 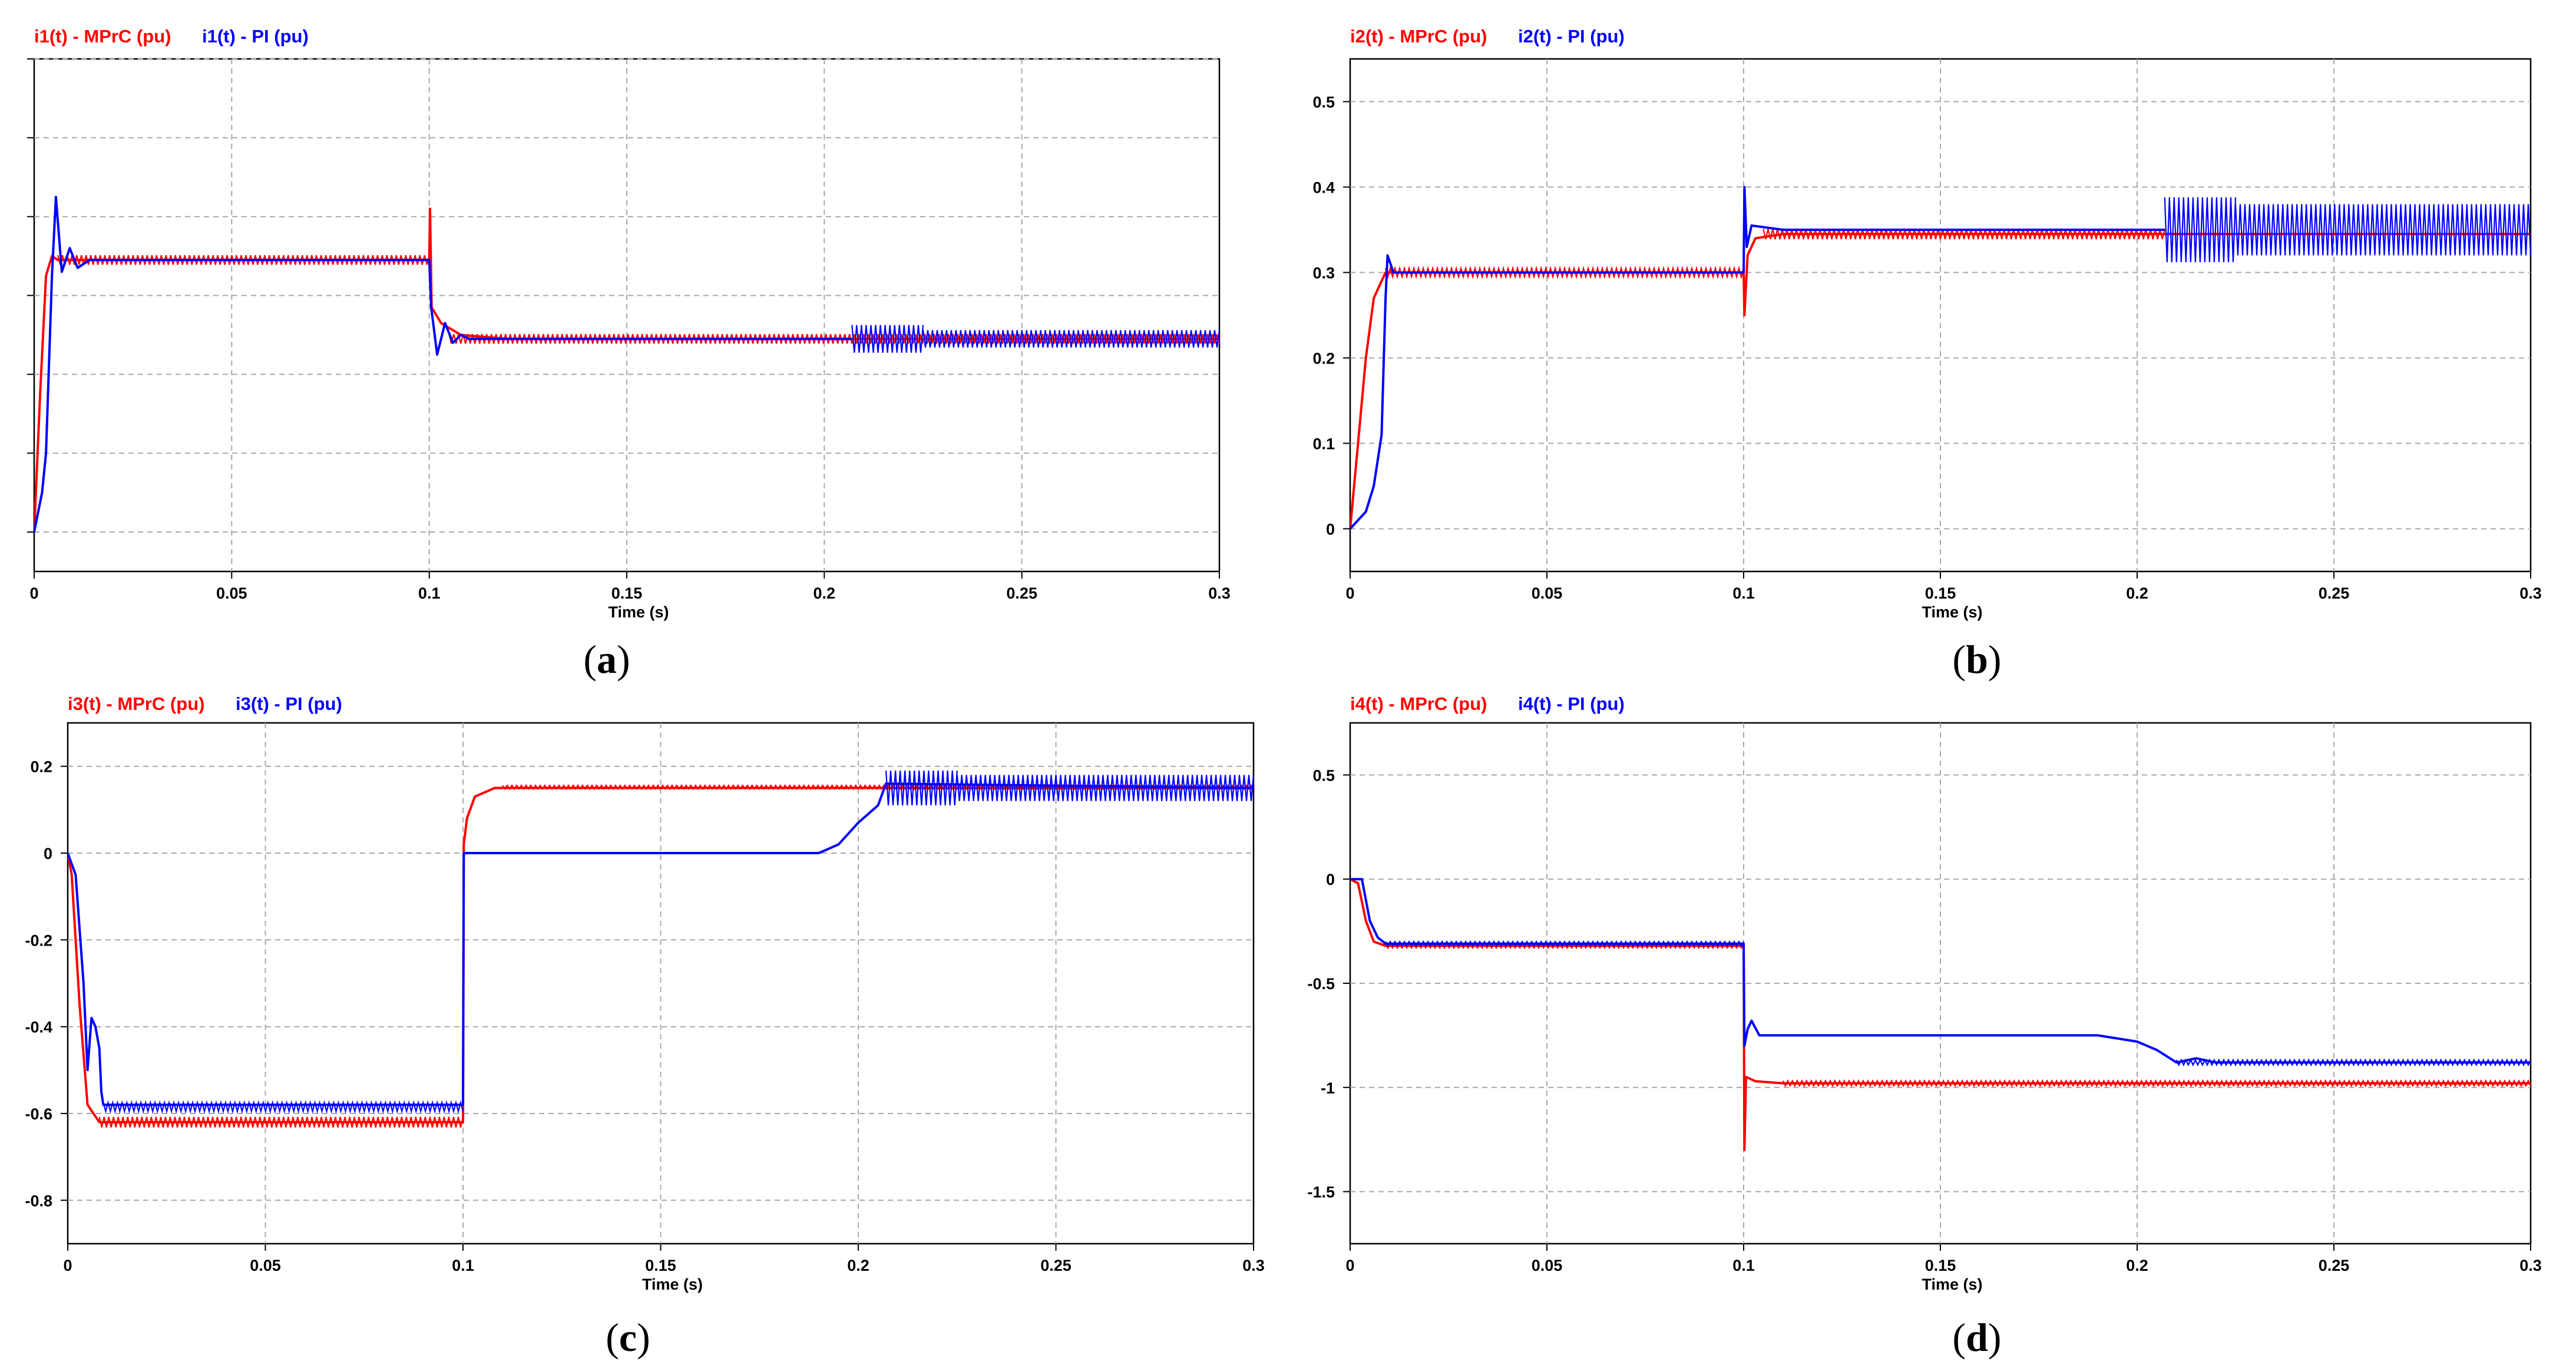 What do you see at coordinates (2334, 1266) in the screenshot?
I see `x-tick-label-d: 0.25` at bounding box center [2334, 1266].